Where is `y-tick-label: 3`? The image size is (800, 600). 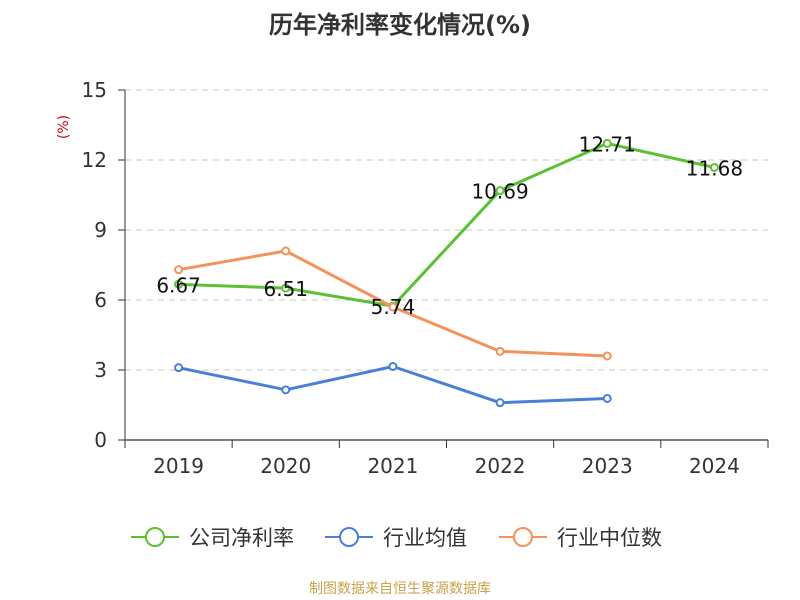 y-tick-label: 3 is located at coordinates (100, 370).